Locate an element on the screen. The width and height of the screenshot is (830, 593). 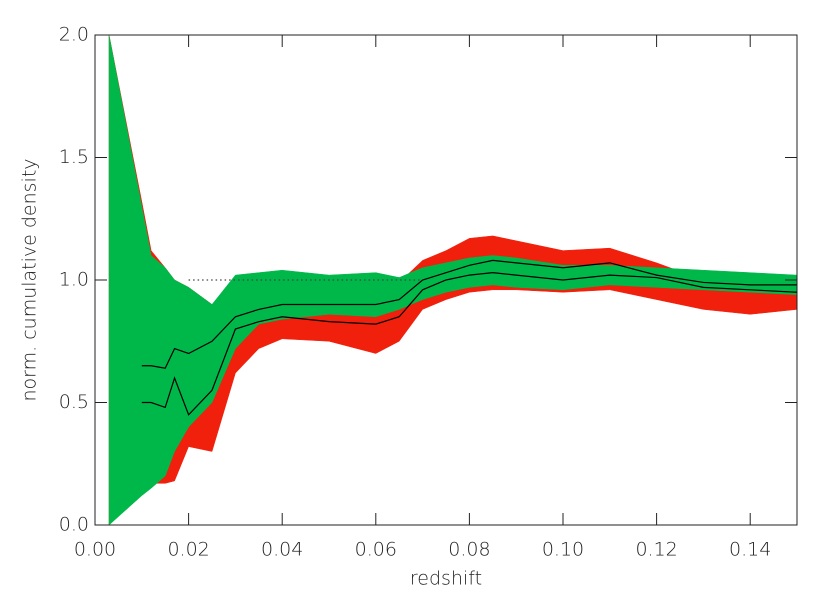
y-tick-label: 0.0 is located at coordinates (74, 525).